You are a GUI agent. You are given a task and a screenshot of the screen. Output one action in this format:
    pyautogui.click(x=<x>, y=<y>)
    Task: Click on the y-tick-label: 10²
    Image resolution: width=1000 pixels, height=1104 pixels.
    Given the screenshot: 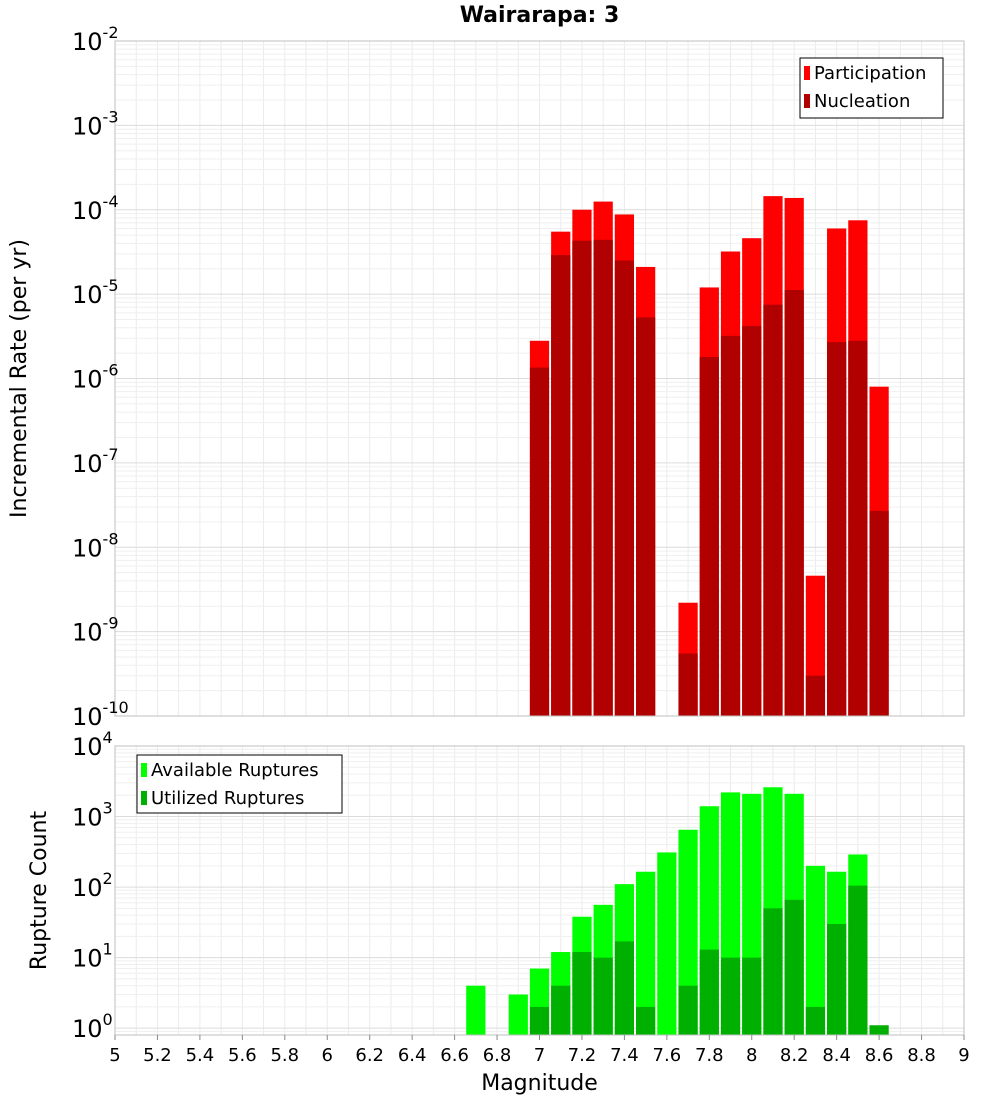 What is the action you would take?
    pyautogui.click(x=92, y=885)
    